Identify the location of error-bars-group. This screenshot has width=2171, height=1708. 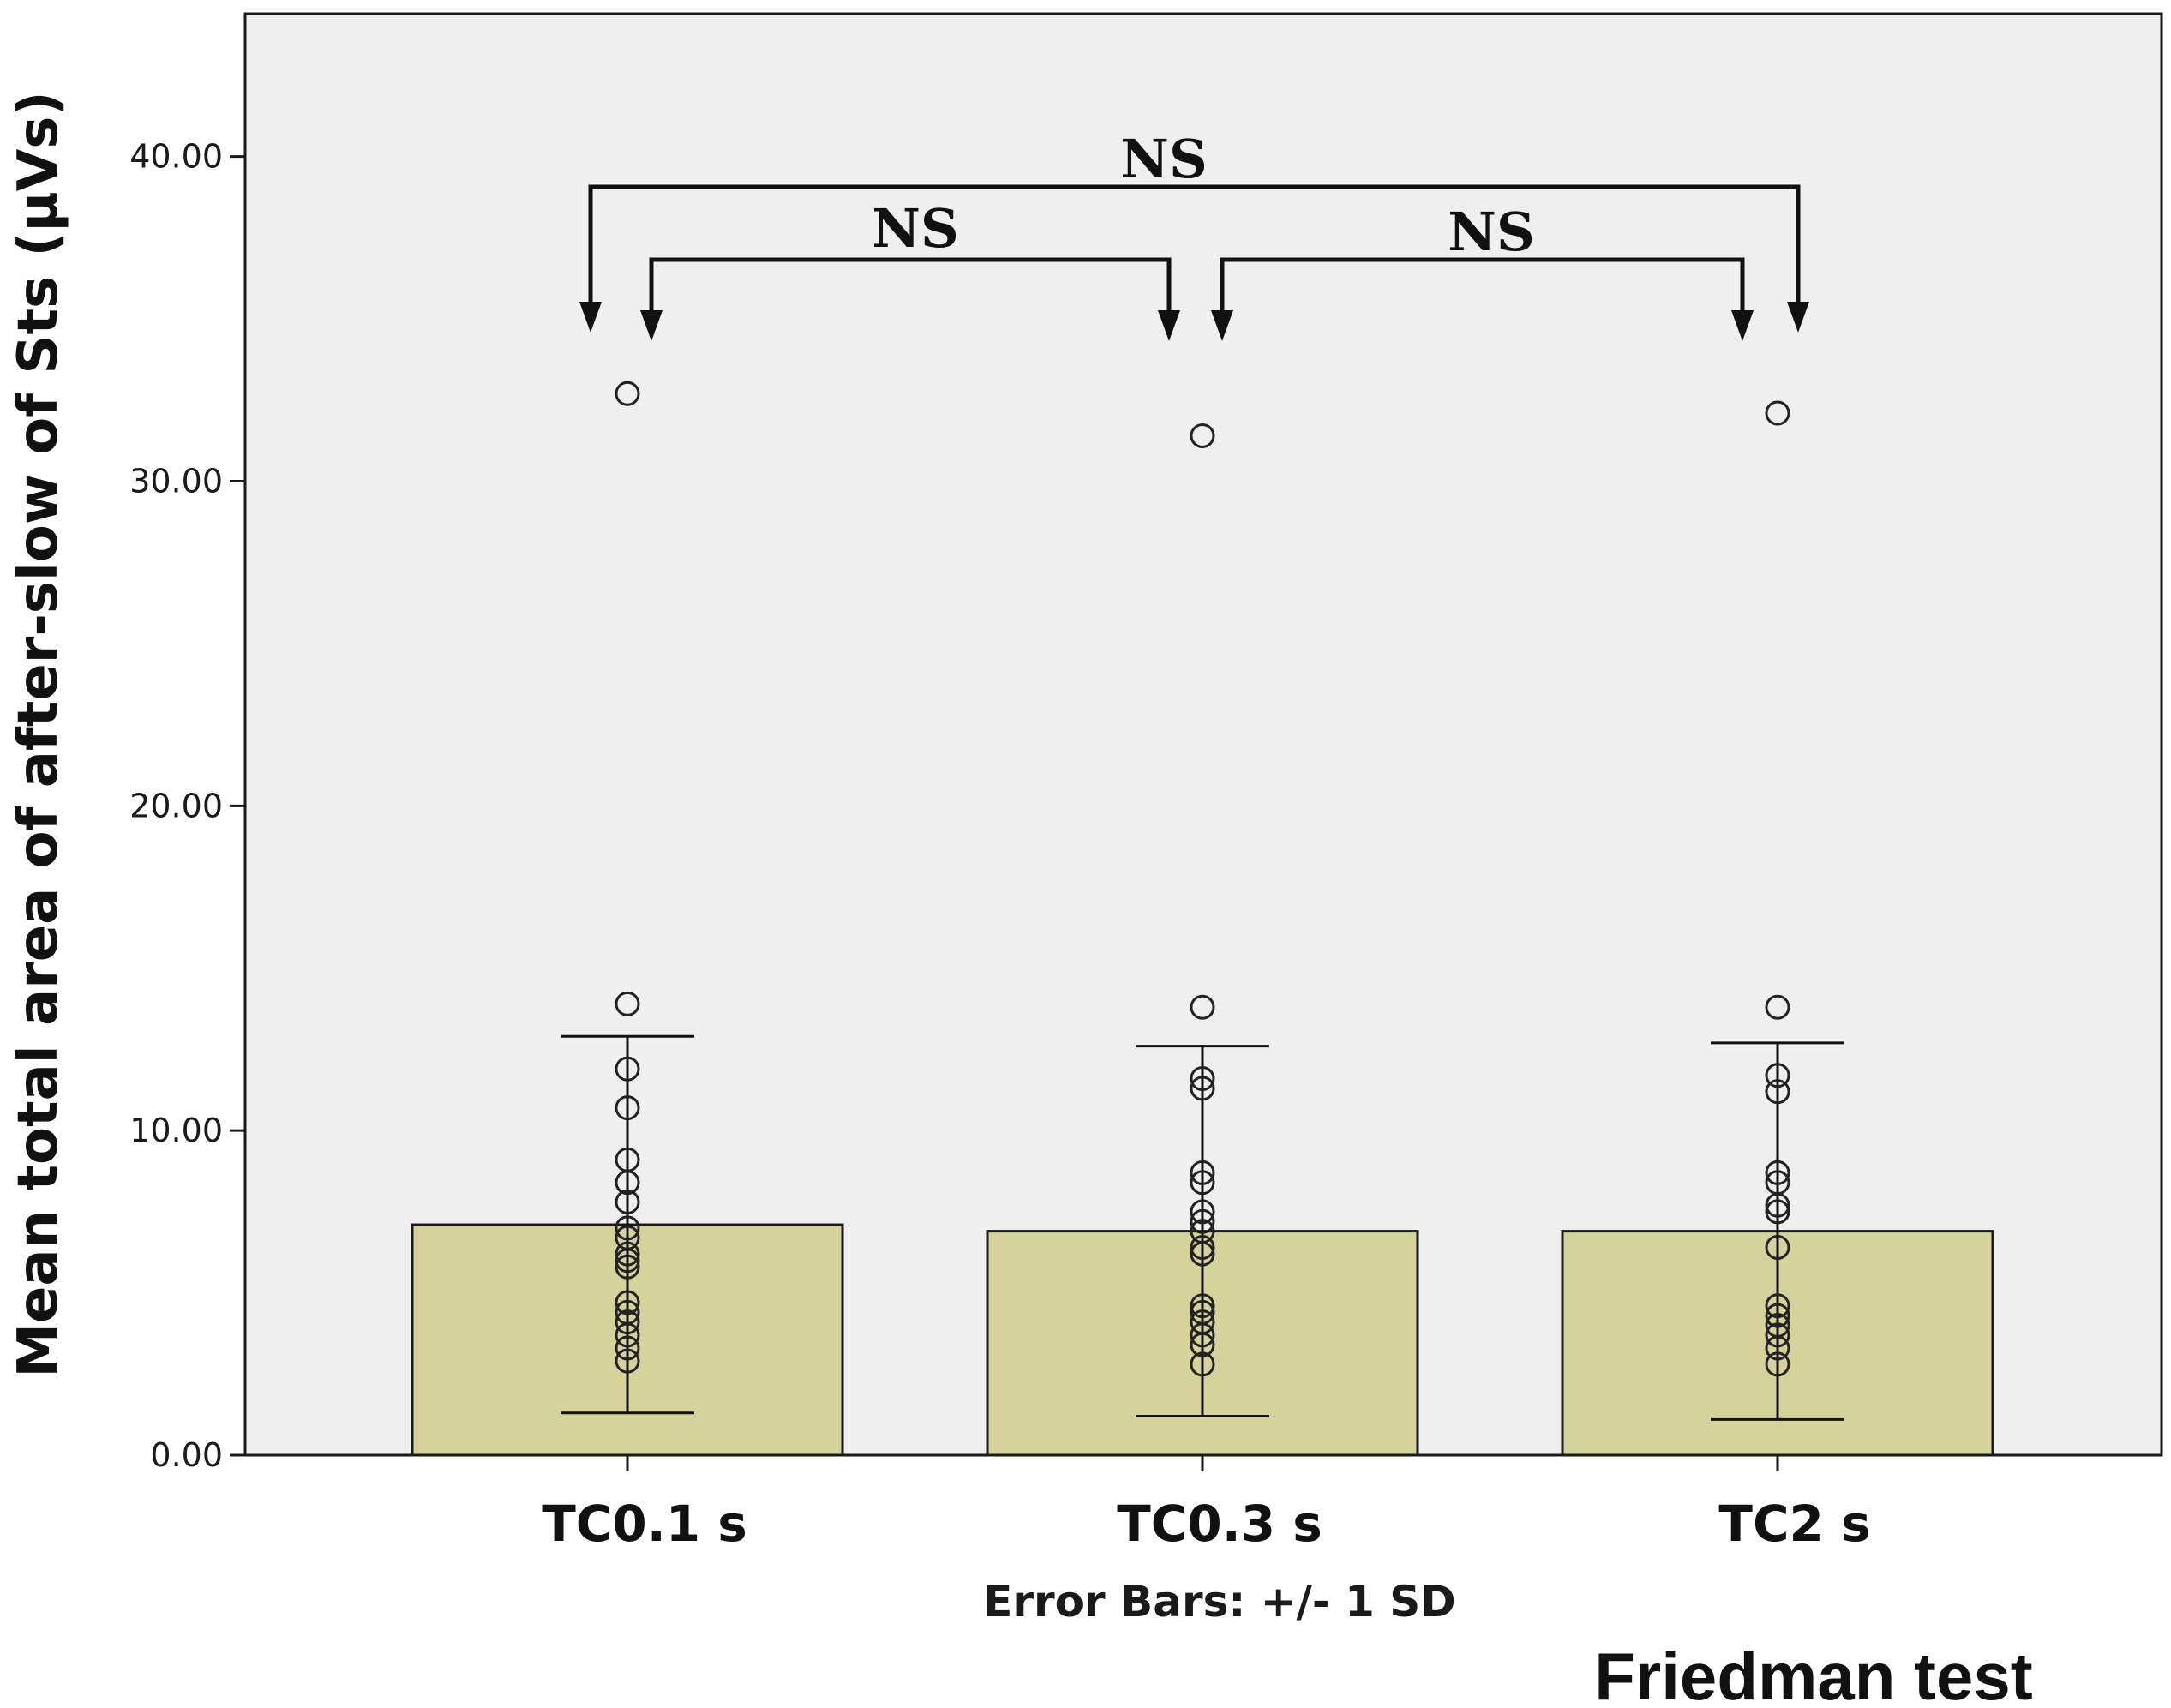
(1203, 1227).